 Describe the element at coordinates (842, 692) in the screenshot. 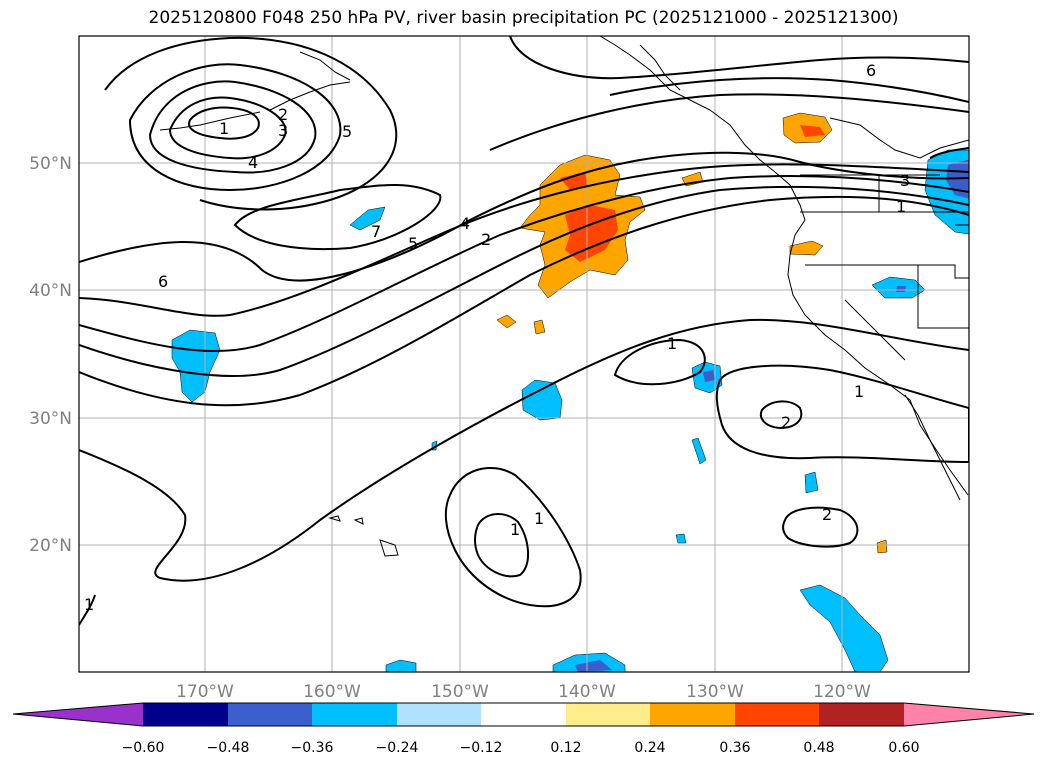

I see `lon-label: 120°W` at that location.